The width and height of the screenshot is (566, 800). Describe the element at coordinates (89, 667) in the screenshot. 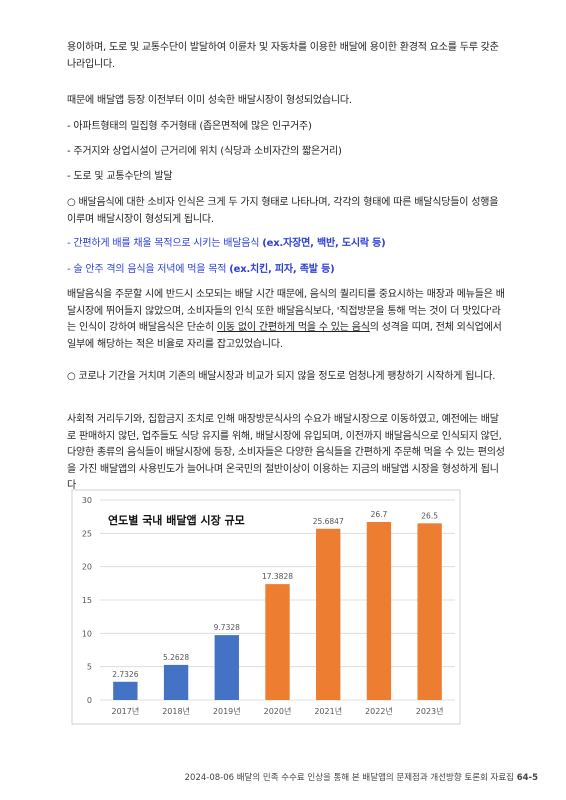

I see `y-tick-label: 5` at that location.